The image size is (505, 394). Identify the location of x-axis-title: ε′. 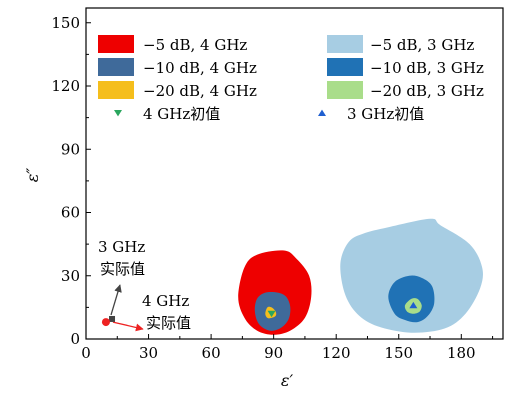
(287, 380).